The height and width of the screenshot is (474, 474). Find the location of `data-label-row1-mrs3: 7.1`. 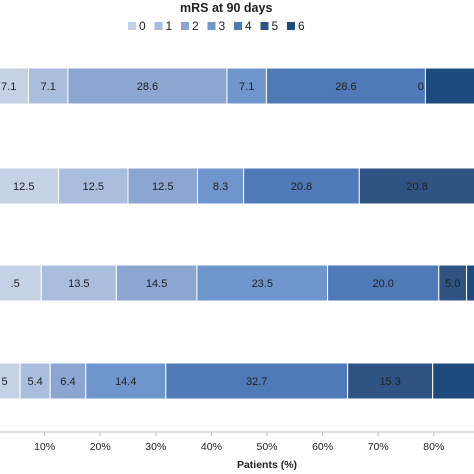

data-label-row1-mrs3: 7.1 is located at coordinates (246, 87).